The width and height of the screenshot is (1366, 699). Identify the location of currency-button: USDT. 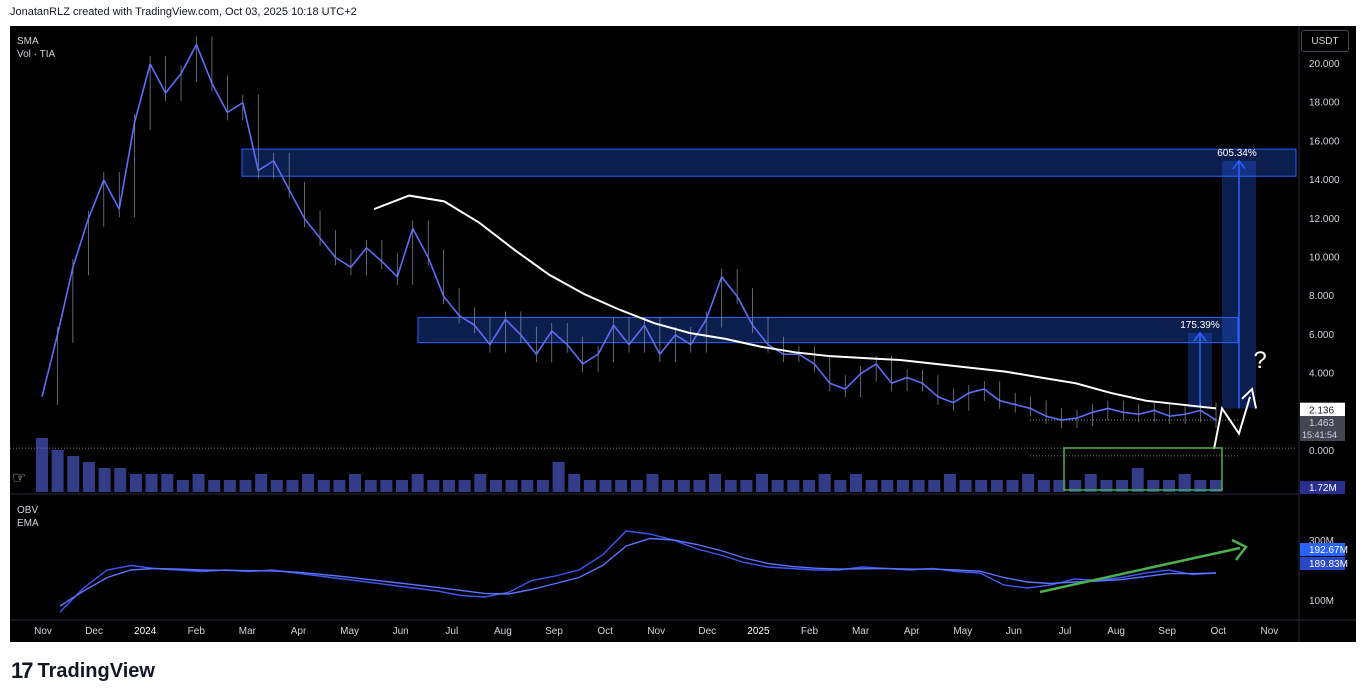
(1325, 41).